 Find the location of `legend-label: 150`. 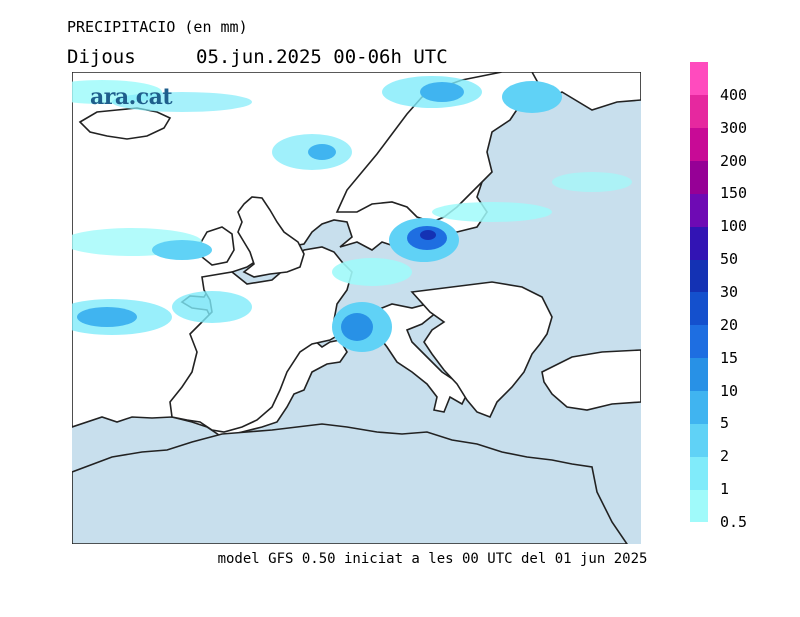

legend-label: 150 is located at coordinates (734, 193).